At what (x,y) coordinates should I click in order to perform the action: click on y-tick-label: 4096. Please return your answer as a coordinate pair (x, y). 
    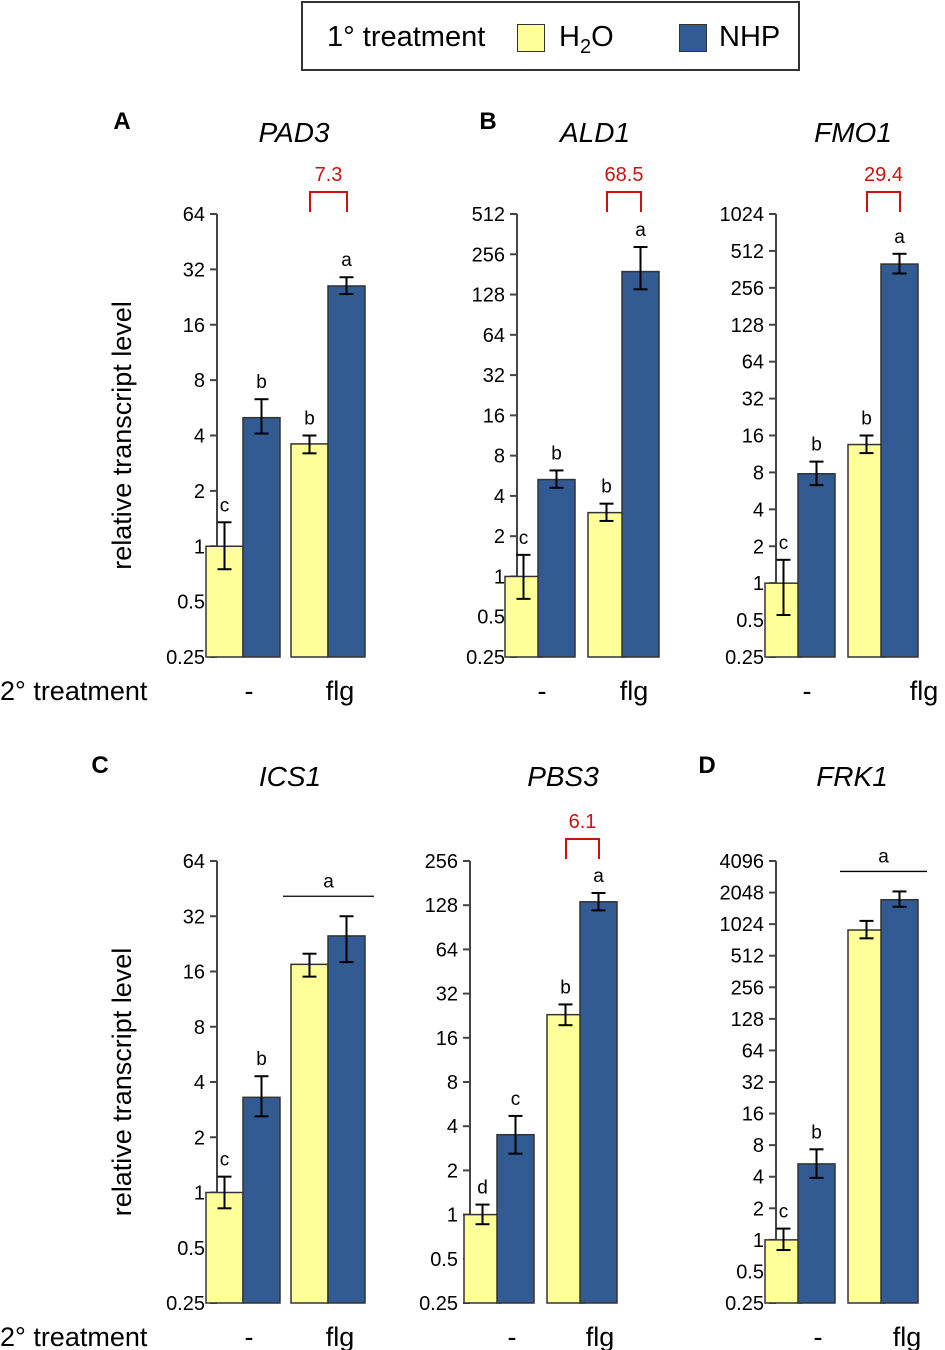
    Looking at the image, I should click on (742, 862).